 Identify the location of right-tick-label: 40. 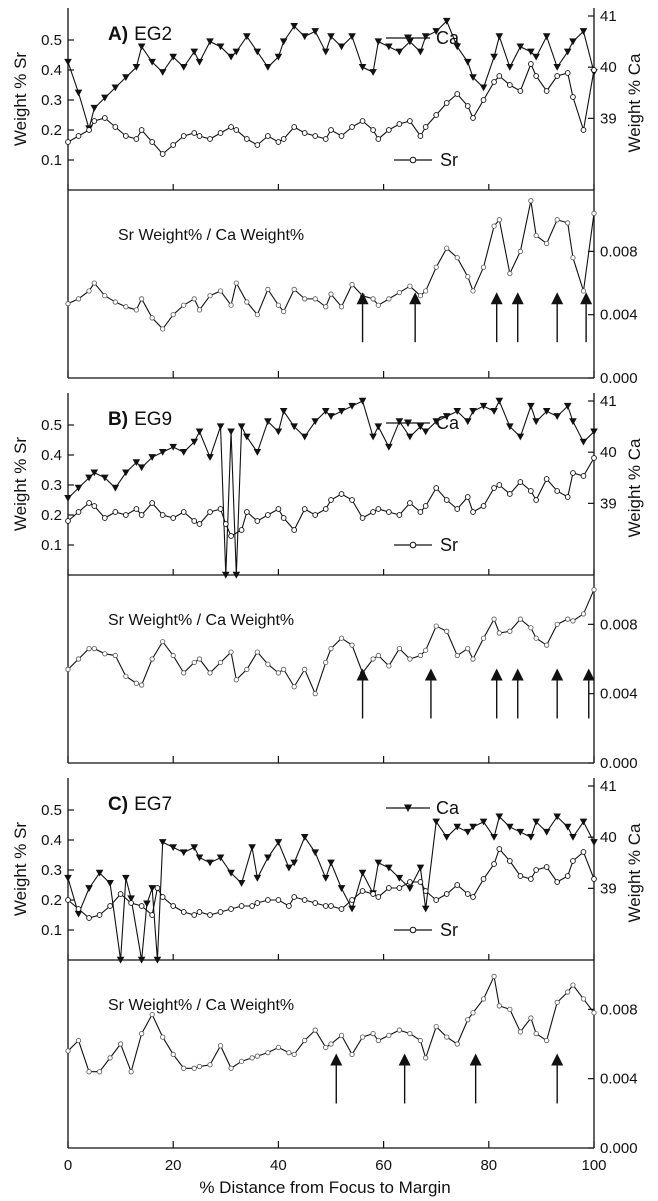
(608, 452).